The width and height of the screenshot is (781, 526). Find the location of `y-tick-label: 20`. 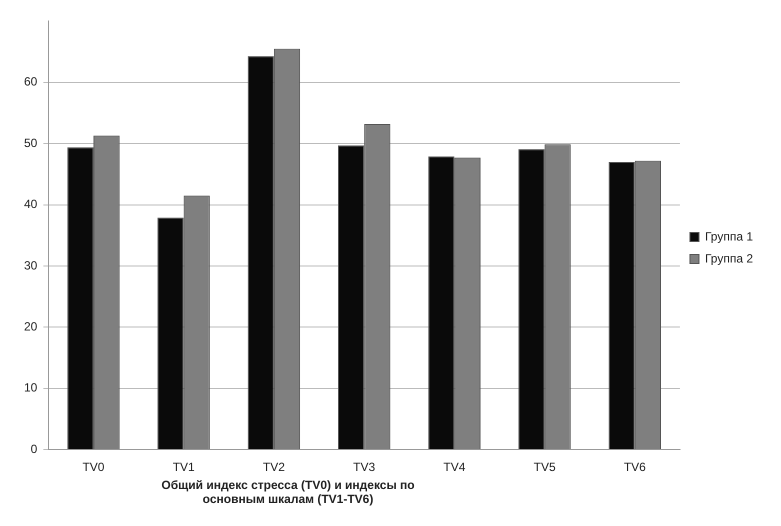

y-tick-label: 20 is located at coordinates (31, 327).